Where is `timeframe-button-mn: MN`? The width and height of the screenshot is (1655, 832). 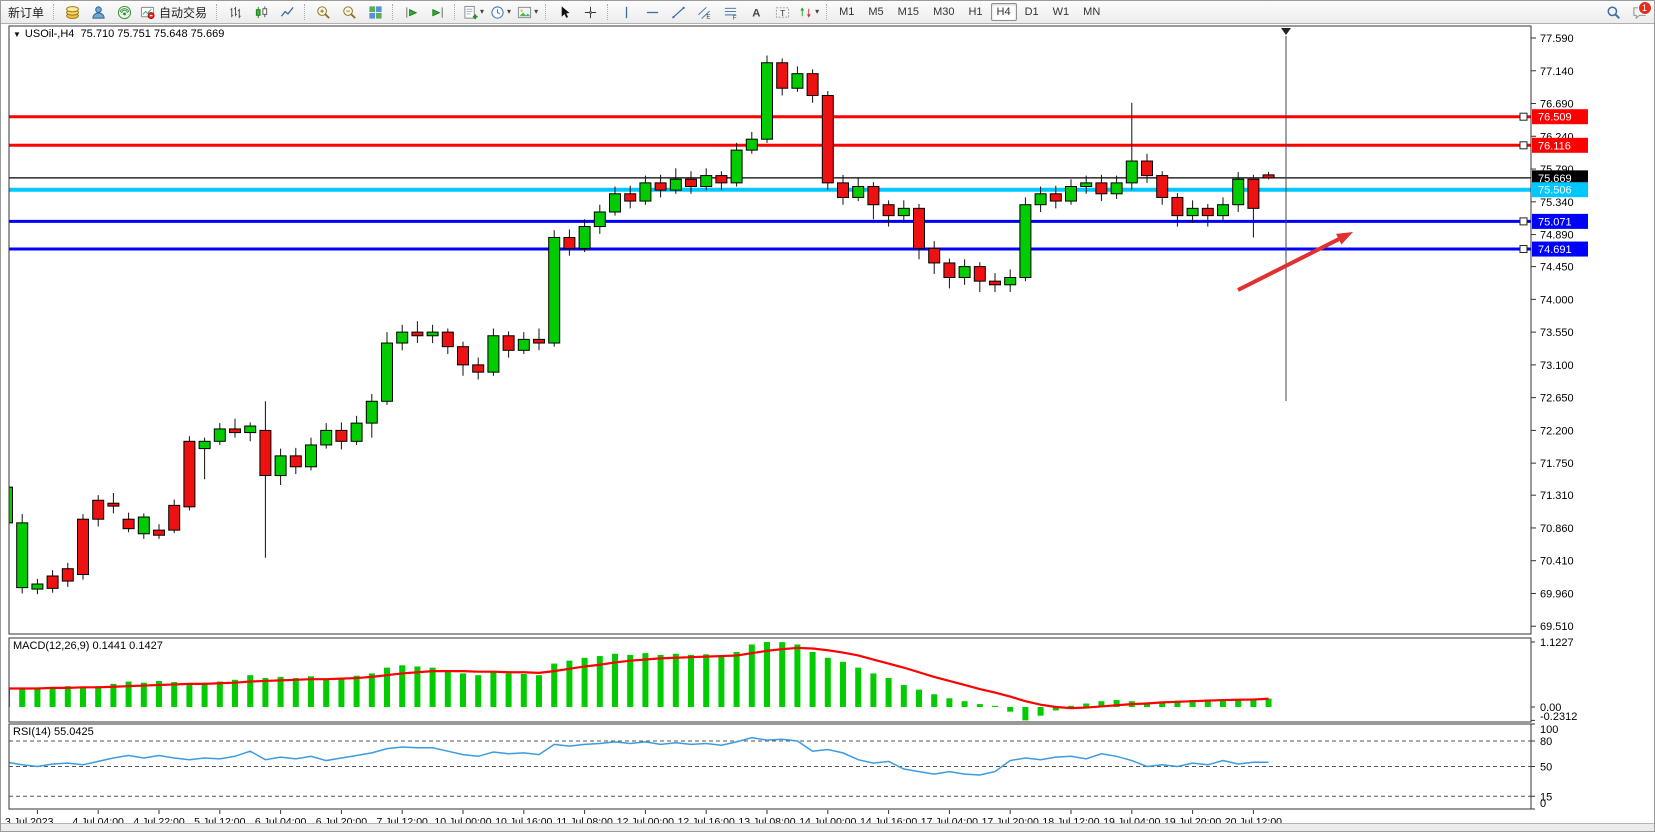 timeframe-button-mn: MN is located at coordinates (1092, 12).